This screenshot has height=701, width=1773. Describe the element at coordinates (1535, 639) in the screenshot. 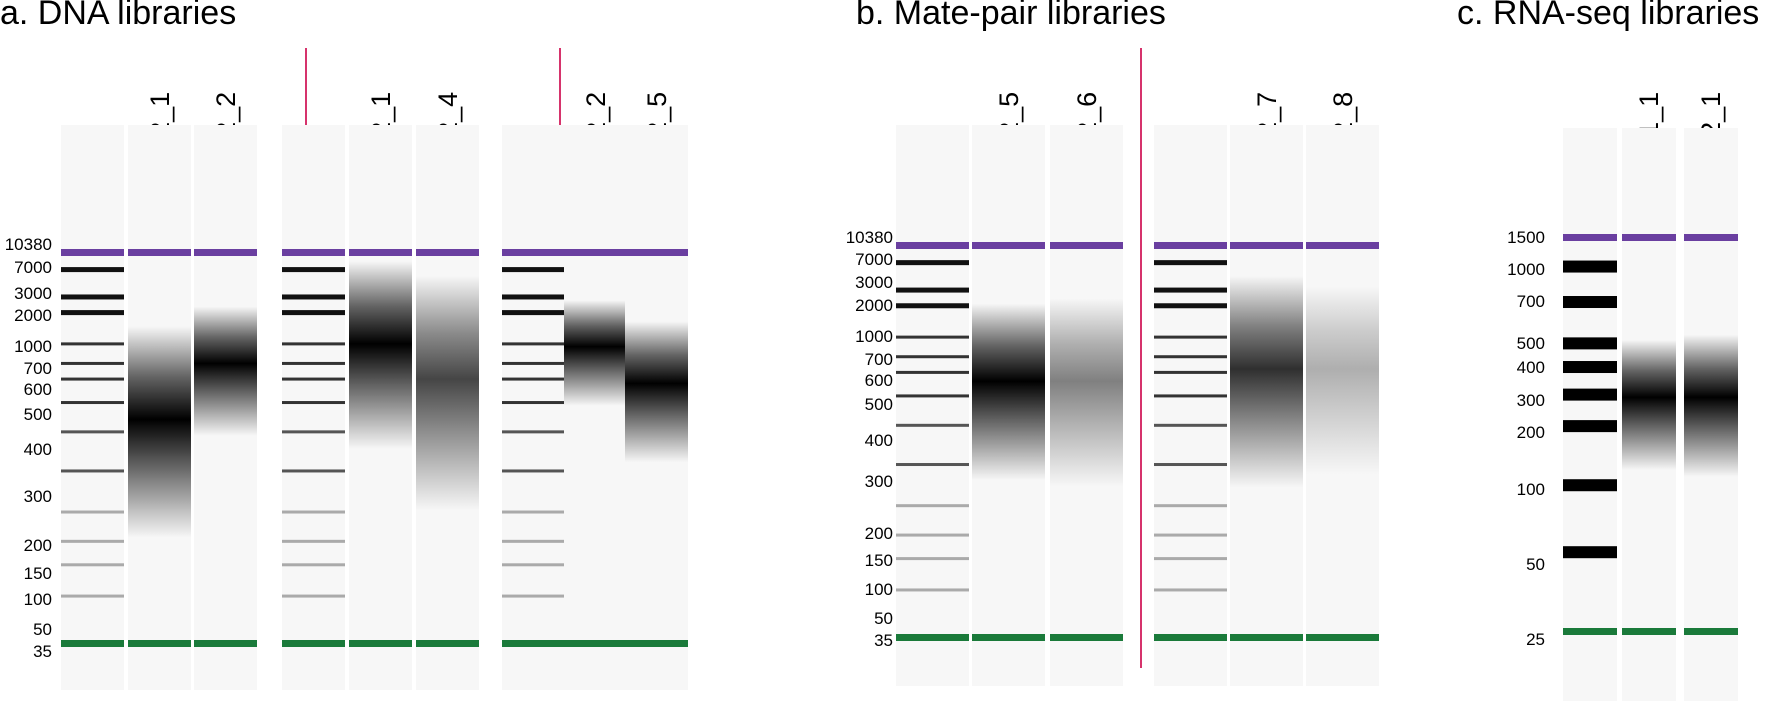

I see `size-label: 25` at that location.